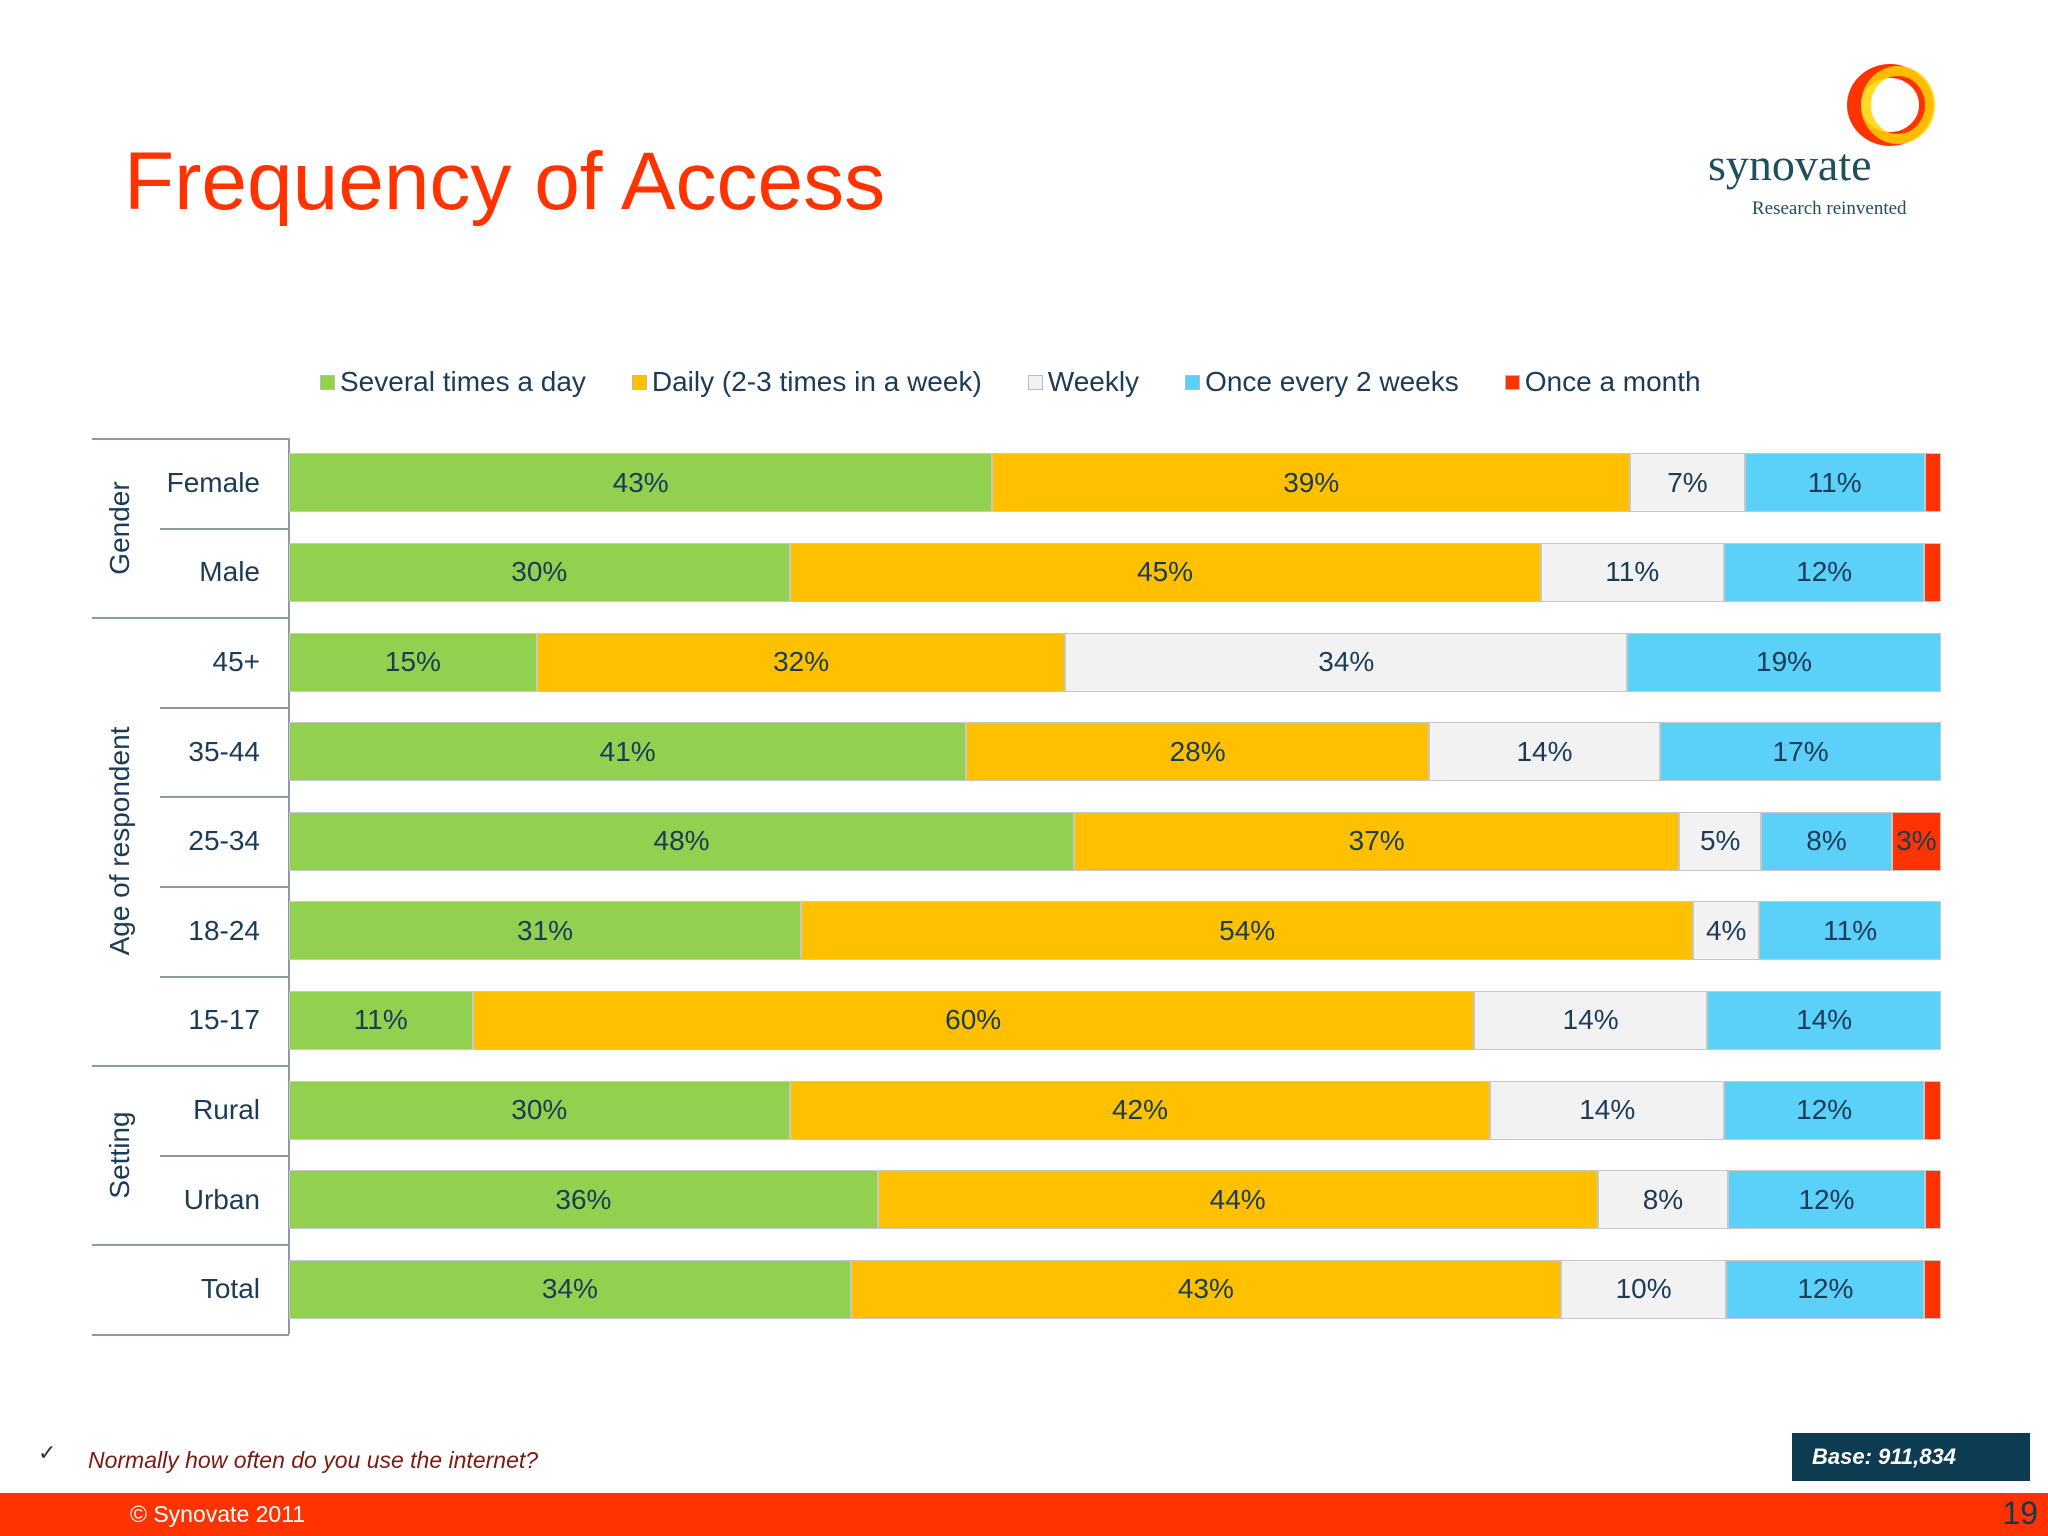 The height and width of the screenshot is (1536, 2048). I want to click on copyright: © Synovate 2011, so click(218, 1514).